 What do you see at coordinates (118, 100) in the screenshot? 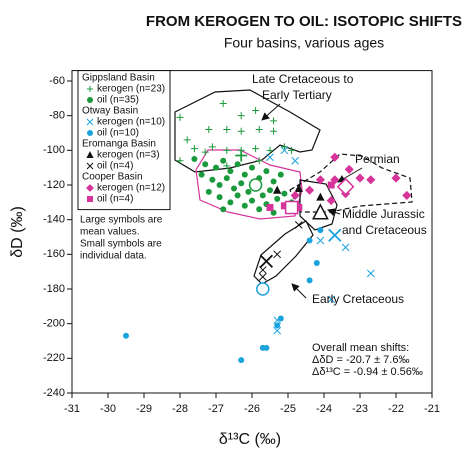
I see `legend-label: oil (n=35)` at bounding box center [118, 100].